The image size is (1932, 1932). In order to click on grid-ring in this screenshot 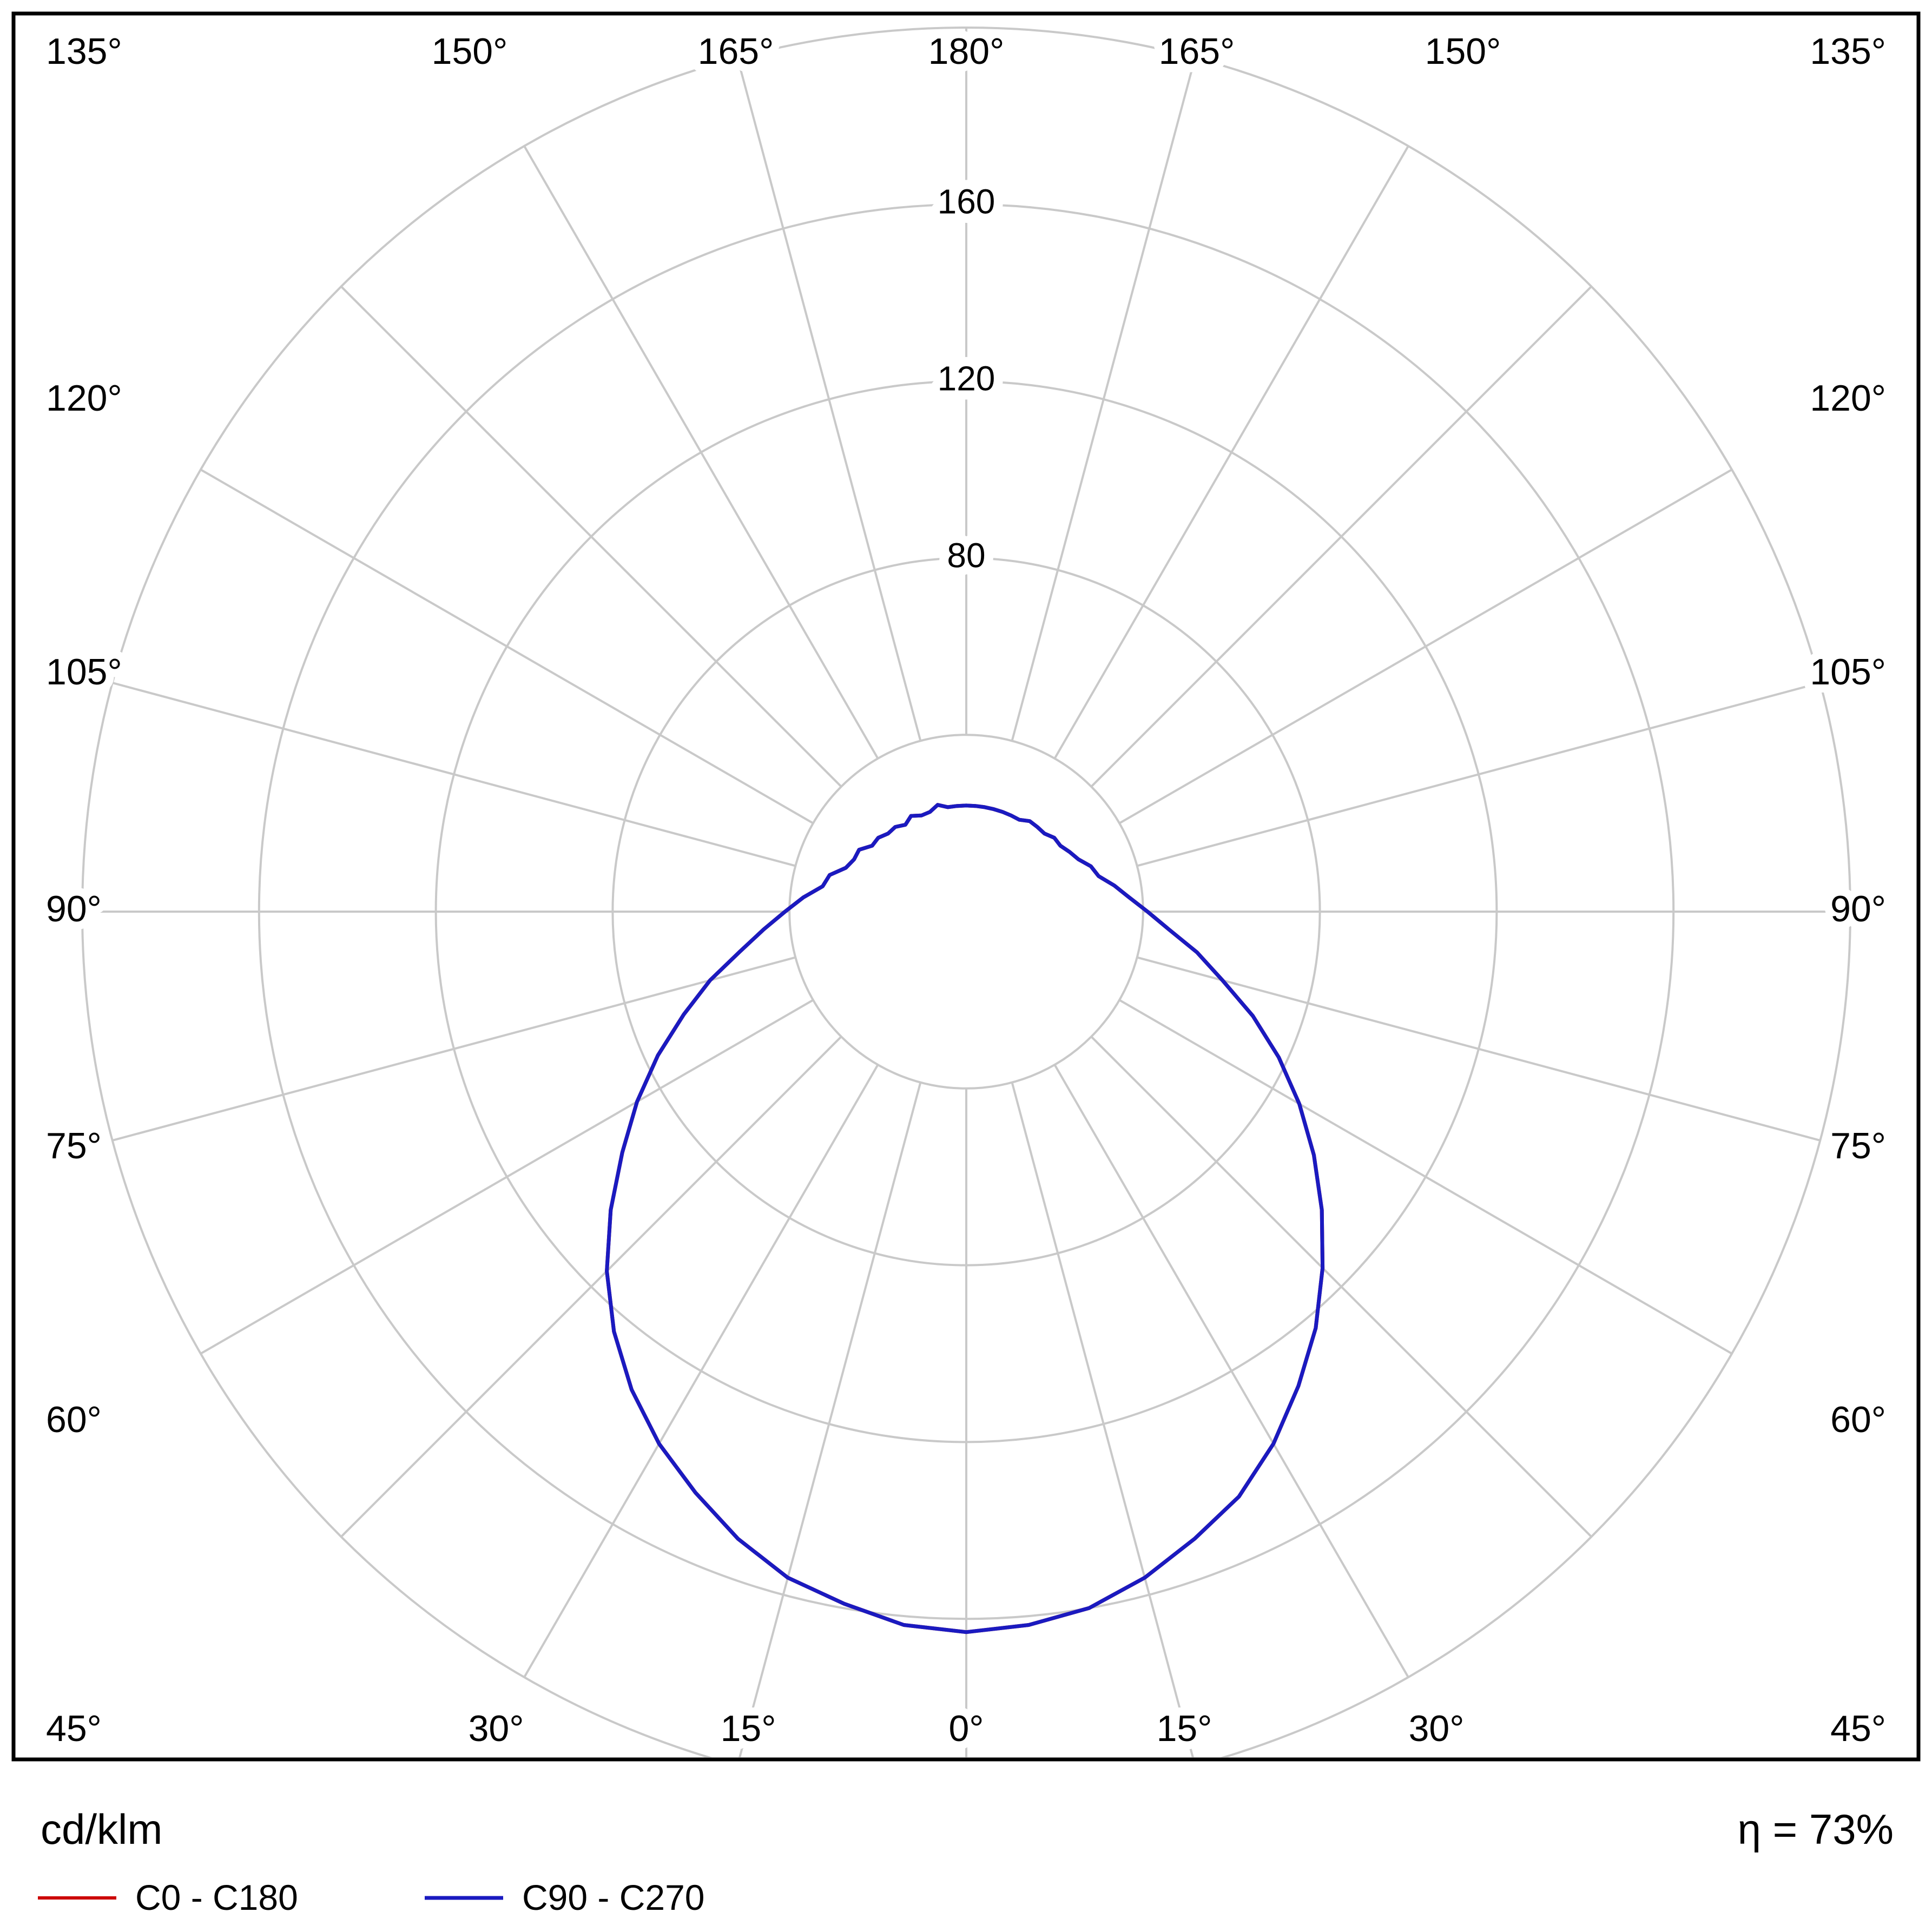, I will do `click(966, 912)`.